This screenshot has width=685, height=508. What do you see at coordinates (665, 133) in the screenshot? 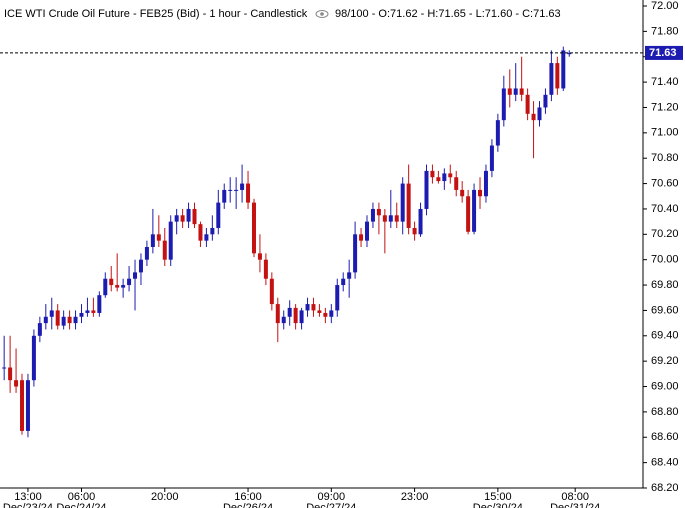
I see `y-tick-label: 71.00` at bounding box center [665, 133].